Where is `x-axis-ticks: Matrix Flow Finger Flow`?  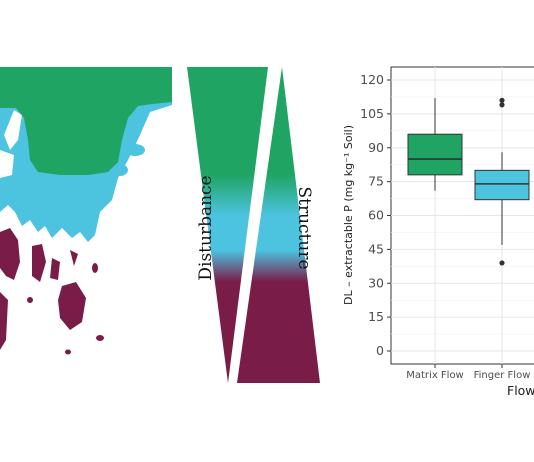 x-axis-ticks: Matrix Flow Finger Flow is located at coordinates (468, 372).